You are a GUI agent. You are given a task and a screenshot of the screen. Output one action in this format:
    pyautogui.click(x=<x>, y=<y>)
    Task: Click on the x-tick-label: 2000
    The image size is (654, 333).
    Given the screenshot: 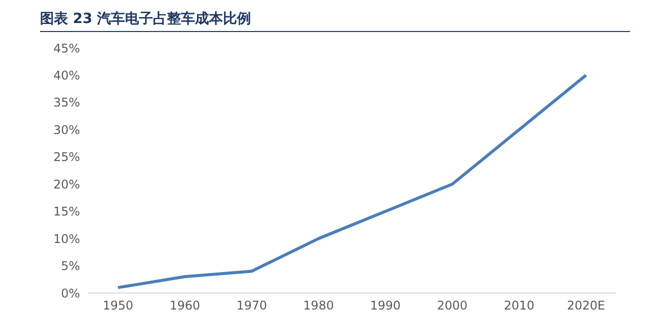 What is the action you would take?
    pyautogui.click(x=452, y=305)
    